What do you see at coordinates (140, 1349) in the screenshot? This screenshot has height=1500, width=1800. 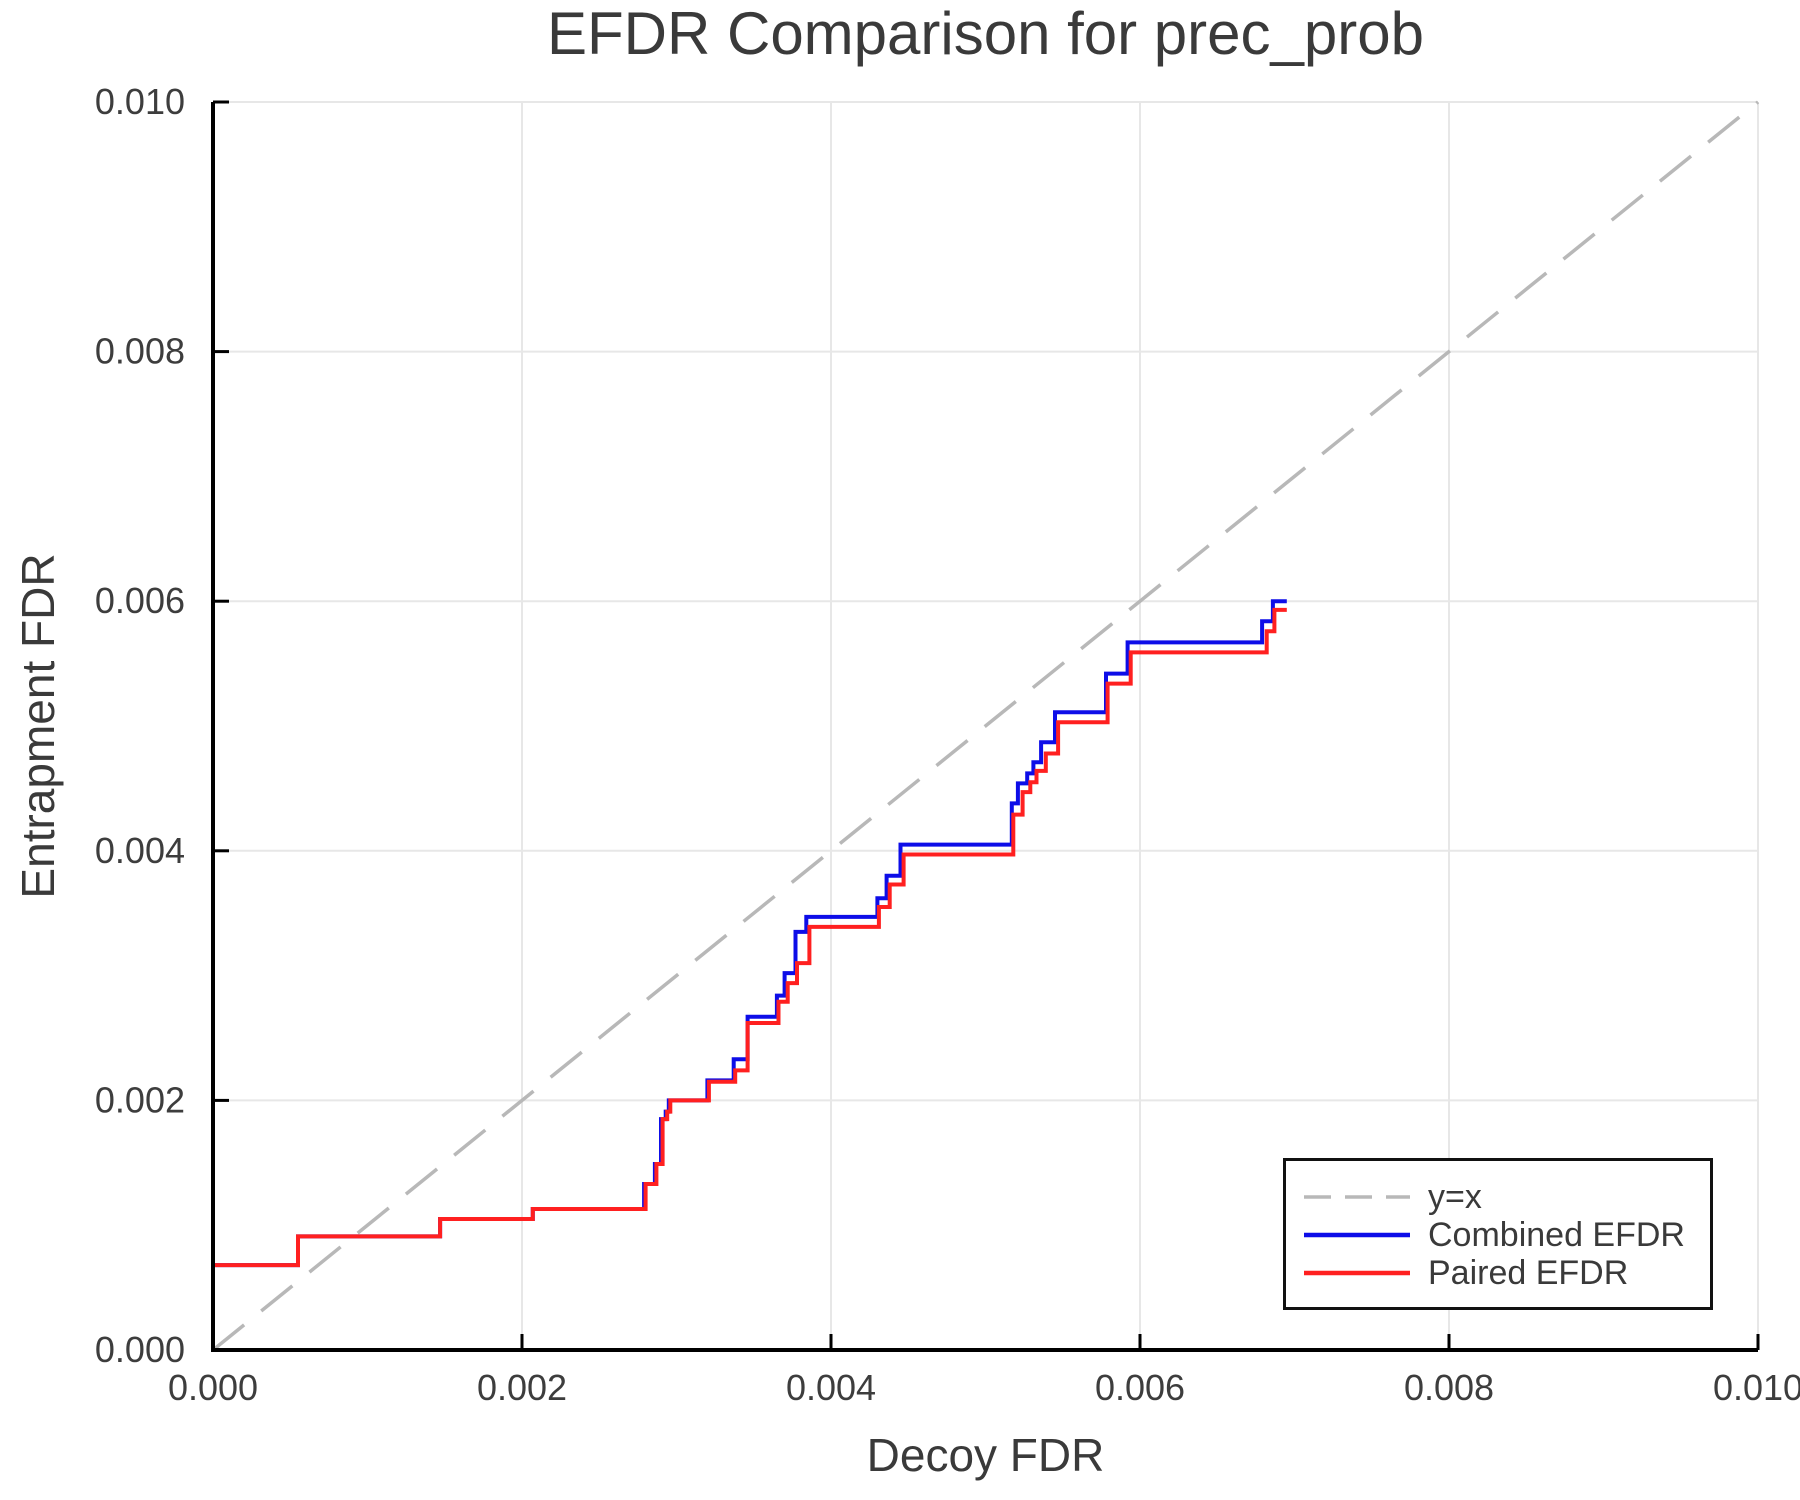 I see `y-tick-label: 0.000` at bounding box center [140, 1349].